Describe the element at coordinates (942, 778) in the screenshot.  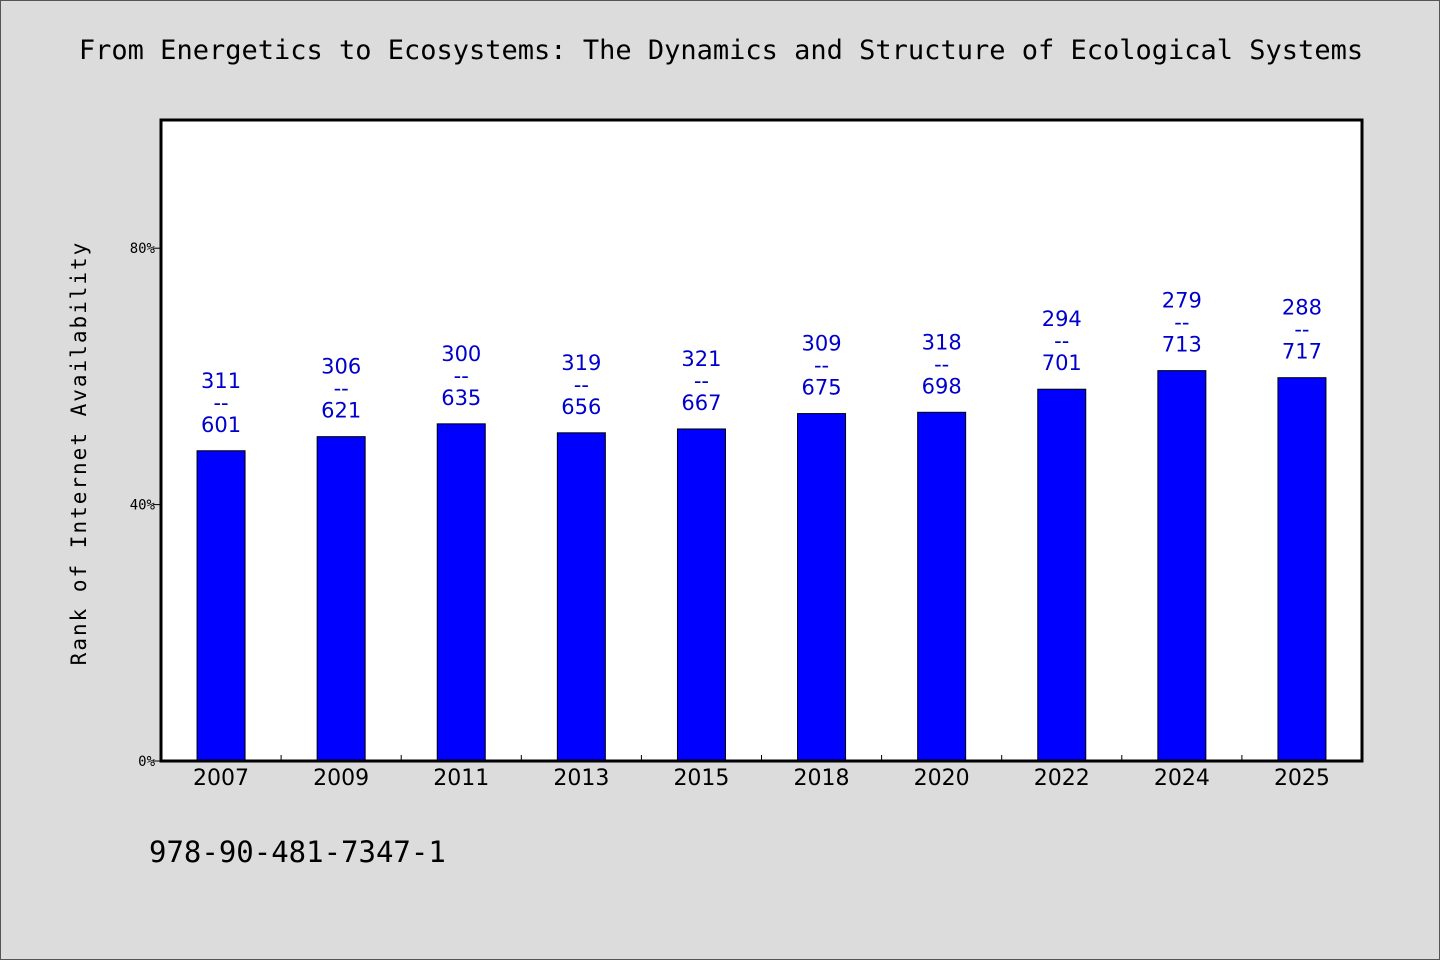
I see `x-tick-label: 2020` at that location.